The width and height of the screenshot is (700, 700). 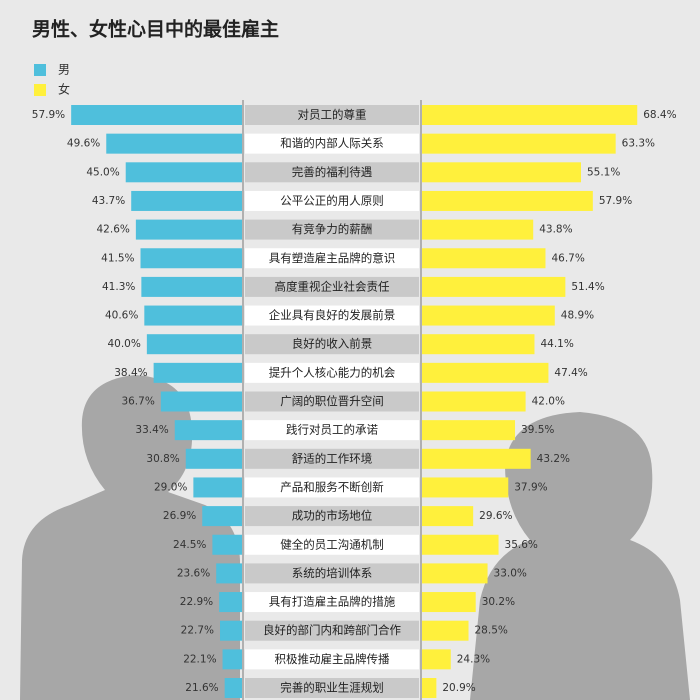 I want to click on category-label: 具有打造雇主品牌的措施, so click(x=332, y=602).